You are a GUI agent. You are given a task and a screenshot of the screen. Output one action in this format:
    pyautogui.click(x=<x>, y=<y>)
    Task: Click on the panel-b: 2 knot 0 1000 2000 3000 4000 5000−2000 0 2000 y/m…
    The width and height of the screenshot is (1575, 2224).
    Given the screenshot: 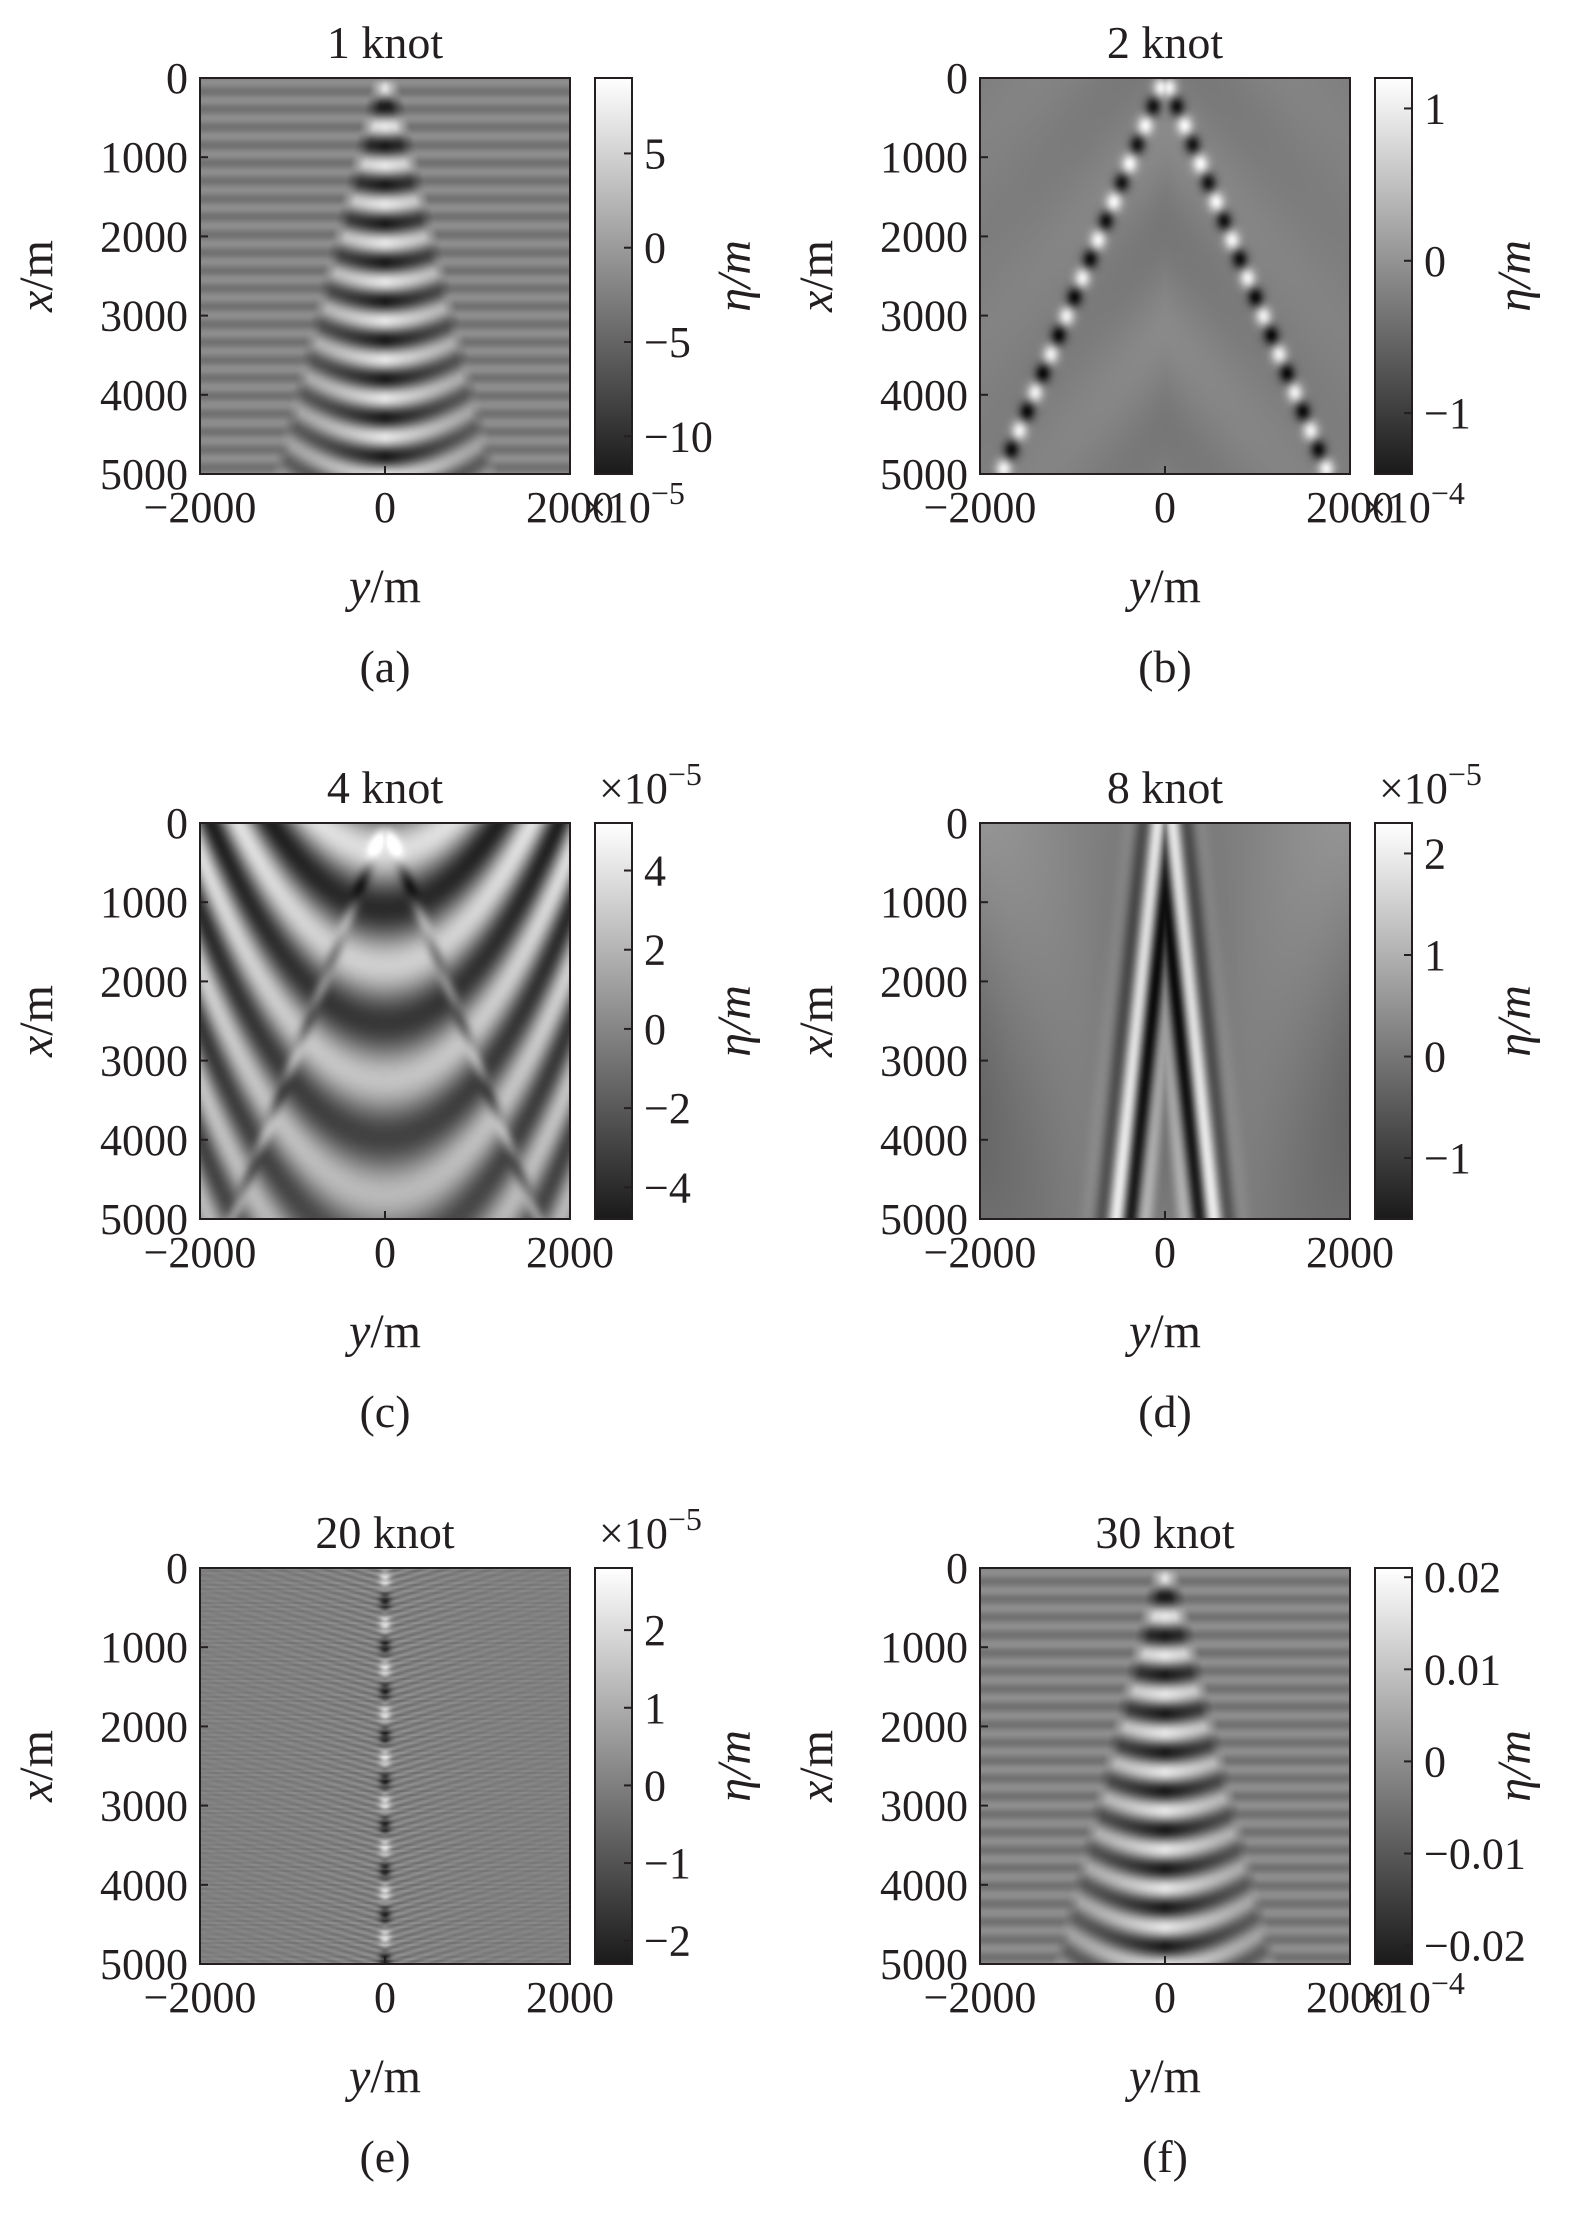 What is the action you would take?
    pyautogui.click(x=1165, y=354)
    